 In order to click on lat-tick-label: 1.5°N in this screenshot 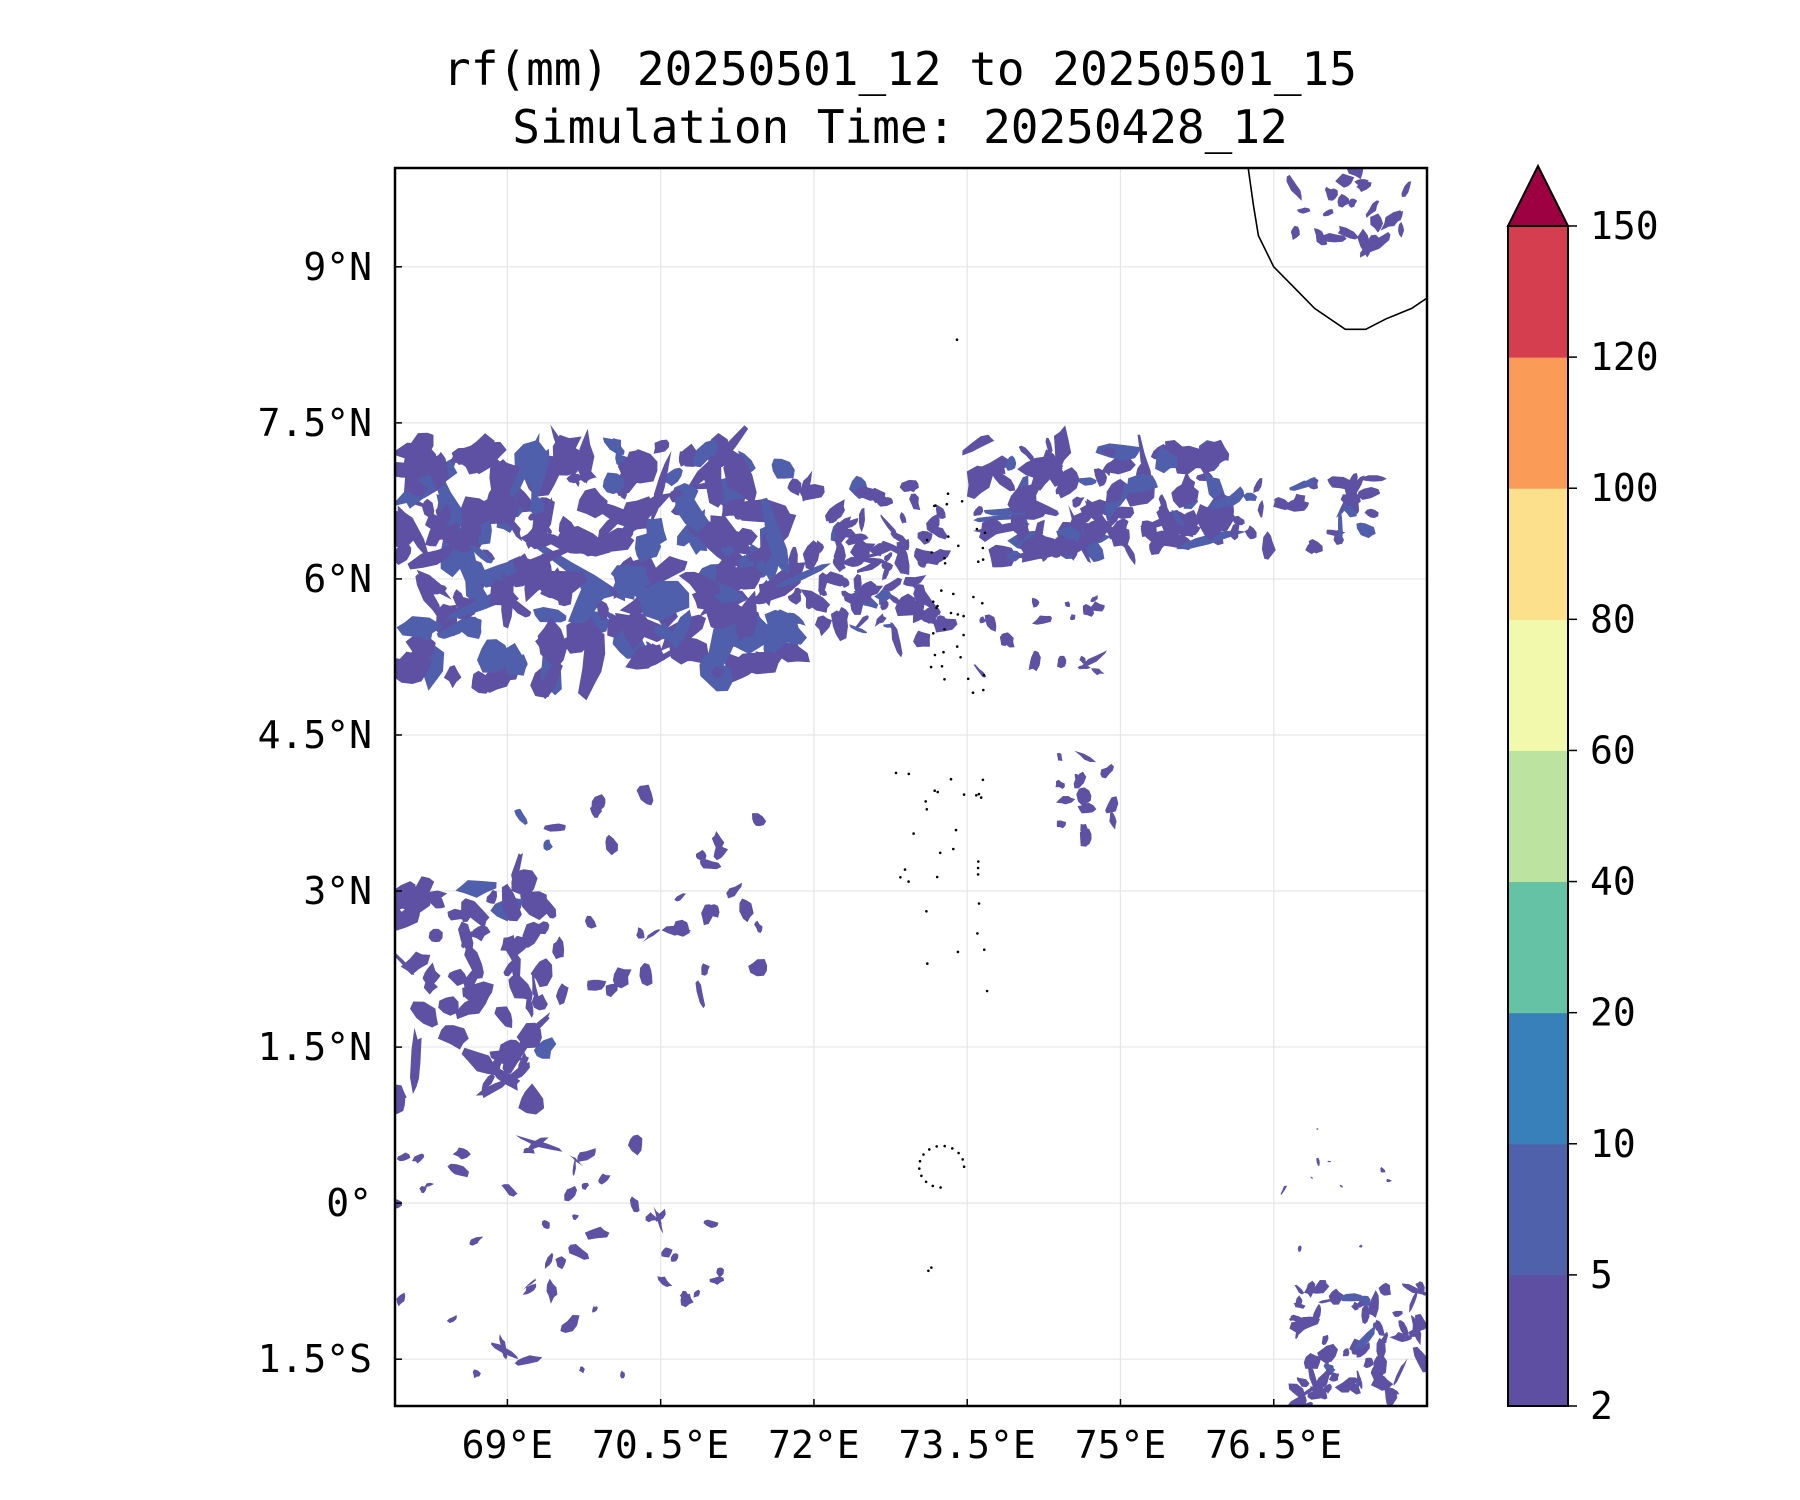, I will do `click(315, 1047)`.